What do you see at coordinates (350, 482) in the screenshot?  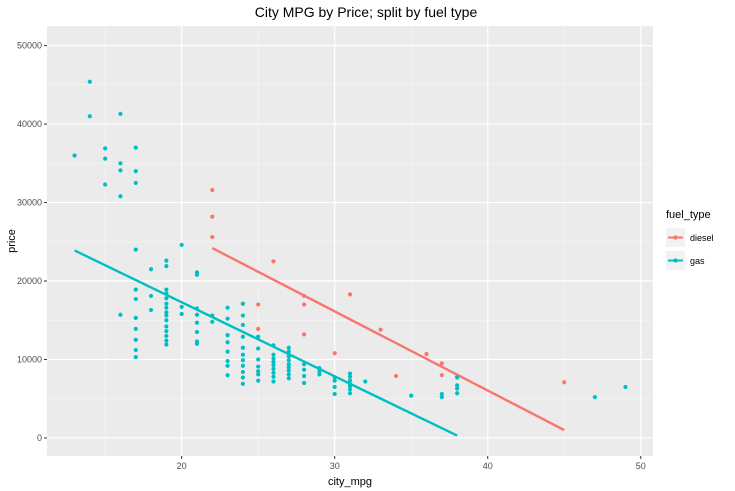 I see `x-axis-title: city_mpg` at bounding box center [350, 482].